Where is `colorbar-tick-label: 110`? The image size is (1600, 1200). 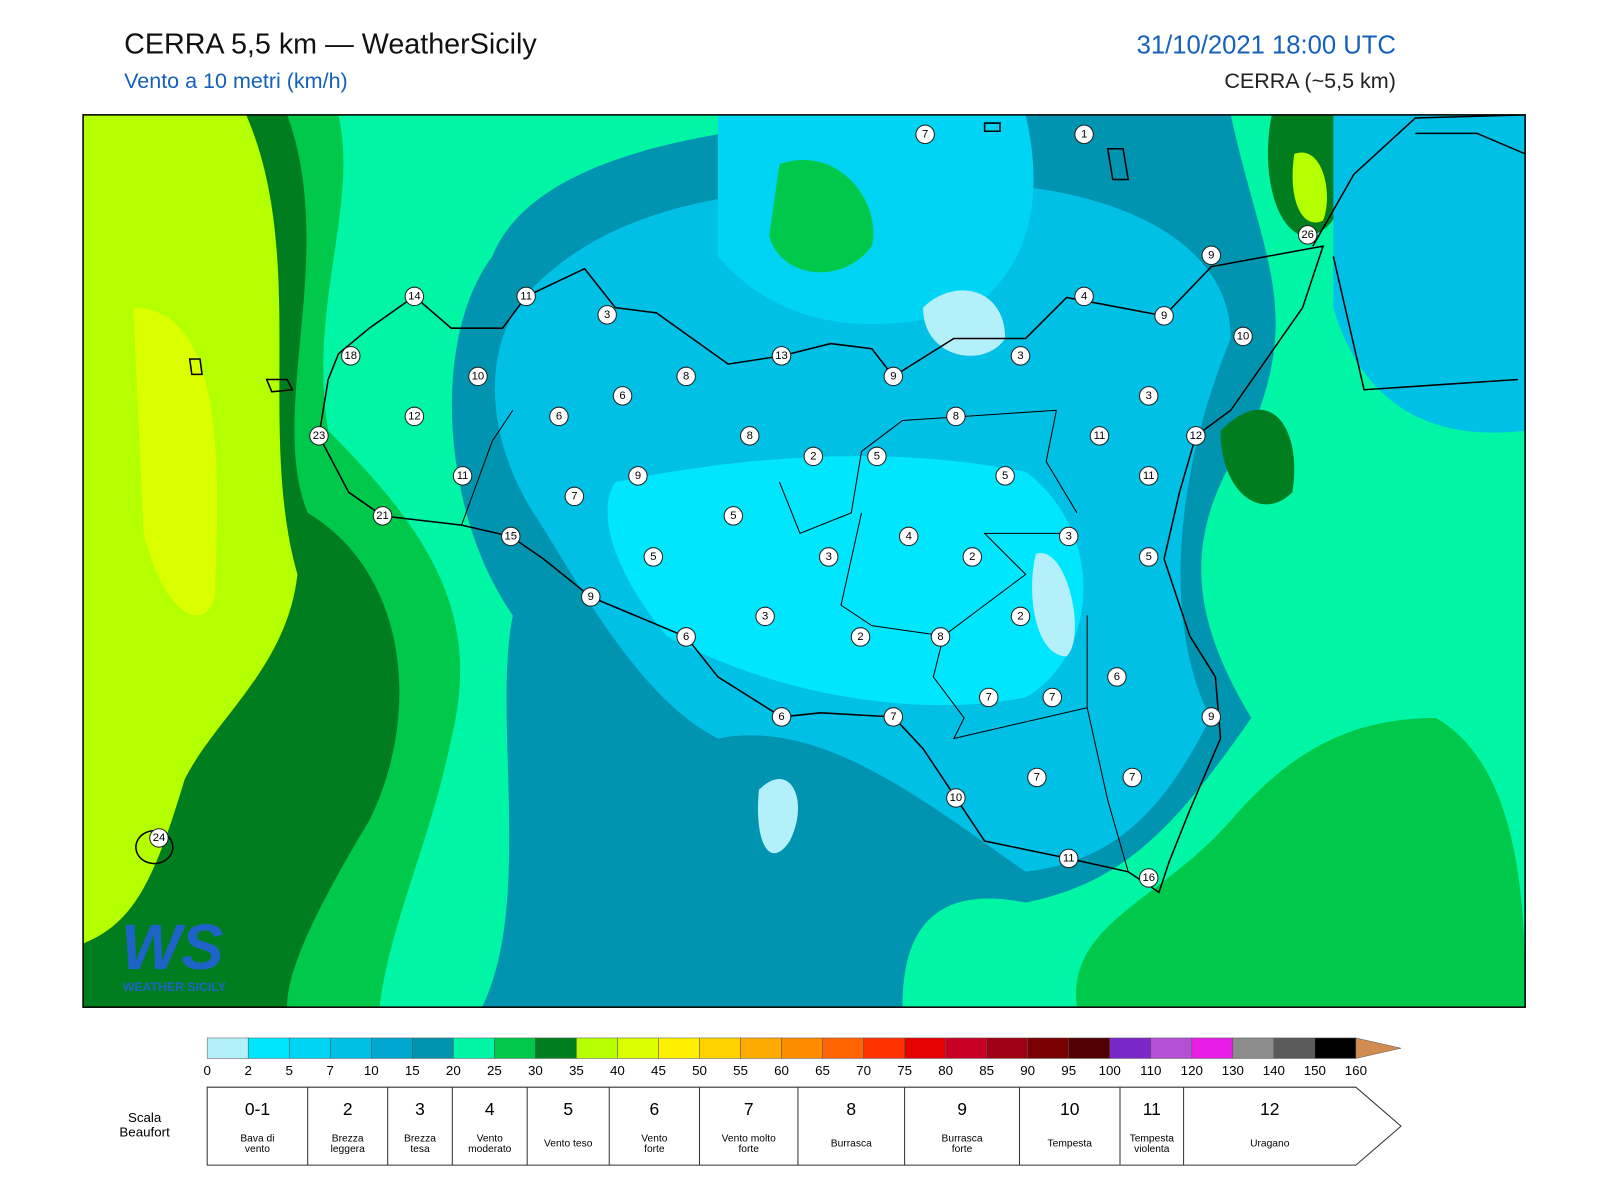 colorbar-tick-label: 110 is located at coordinates (1150, 1070).